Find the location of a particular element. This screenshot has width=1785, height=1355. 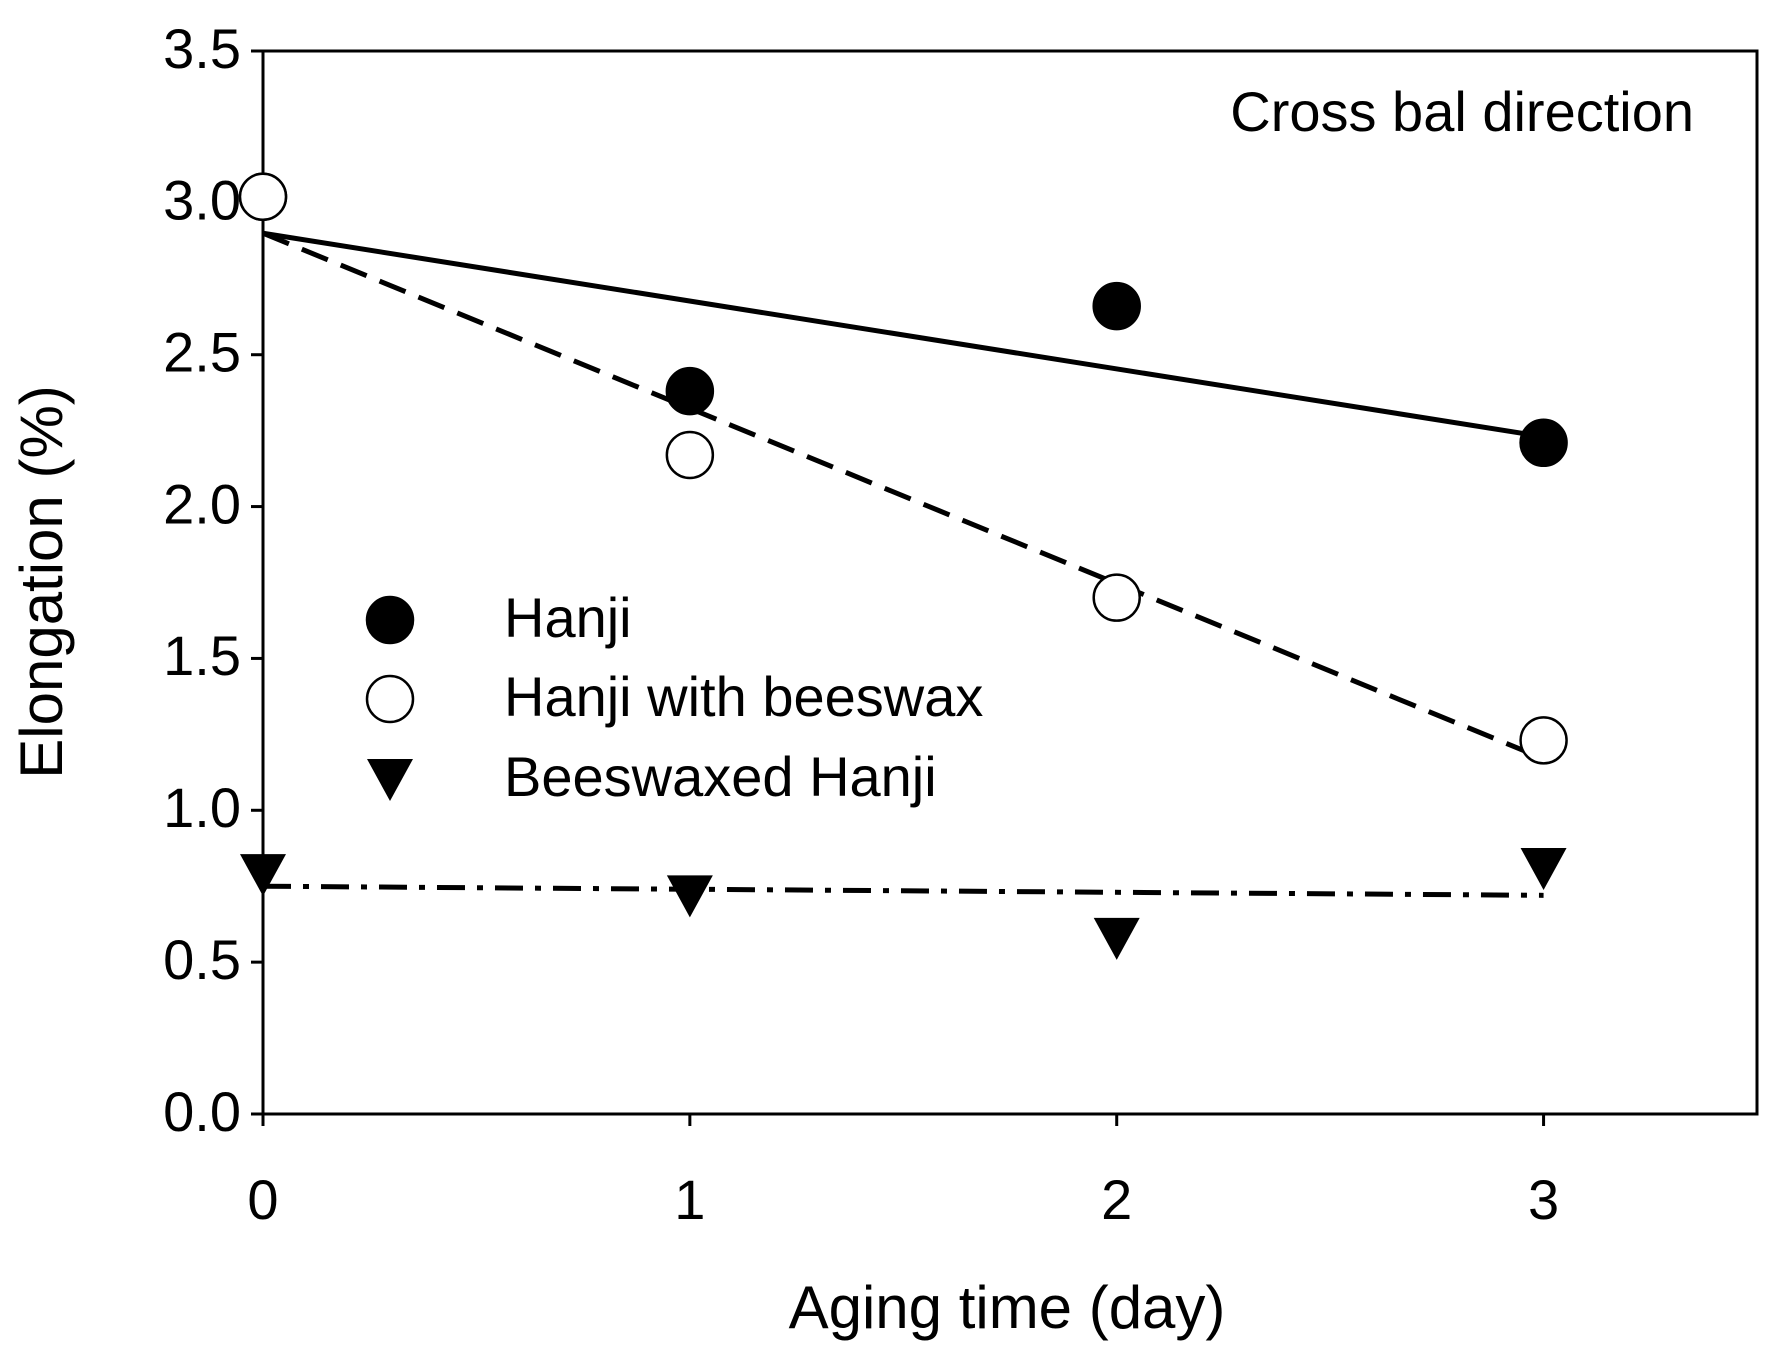

x-axis-label: Aging time (day) is located at coordinates (1007, 1307).